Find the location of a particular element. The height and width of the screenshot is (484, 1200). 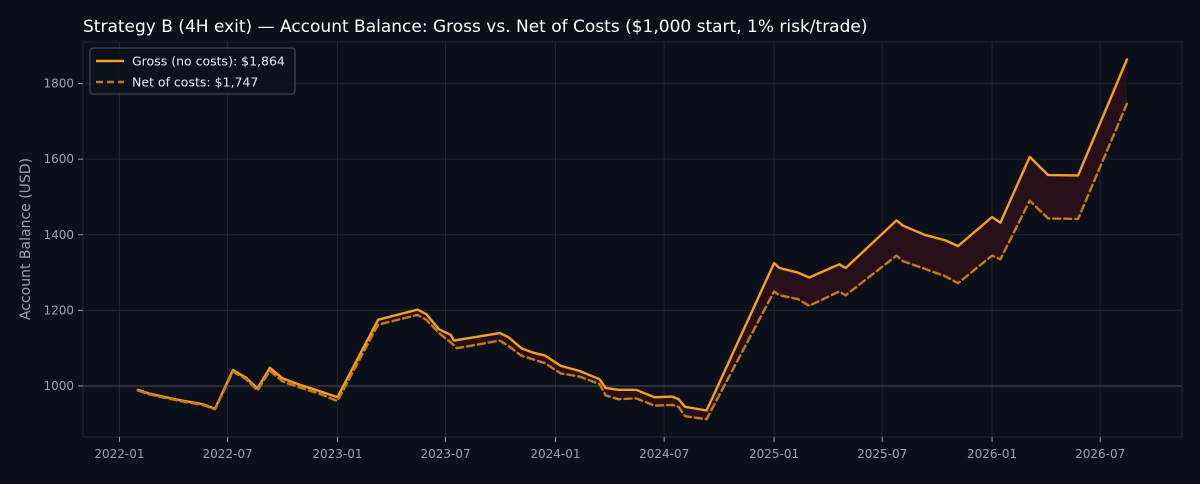

x-tick-label: 2022-07 is located at coordinates (227, 454).